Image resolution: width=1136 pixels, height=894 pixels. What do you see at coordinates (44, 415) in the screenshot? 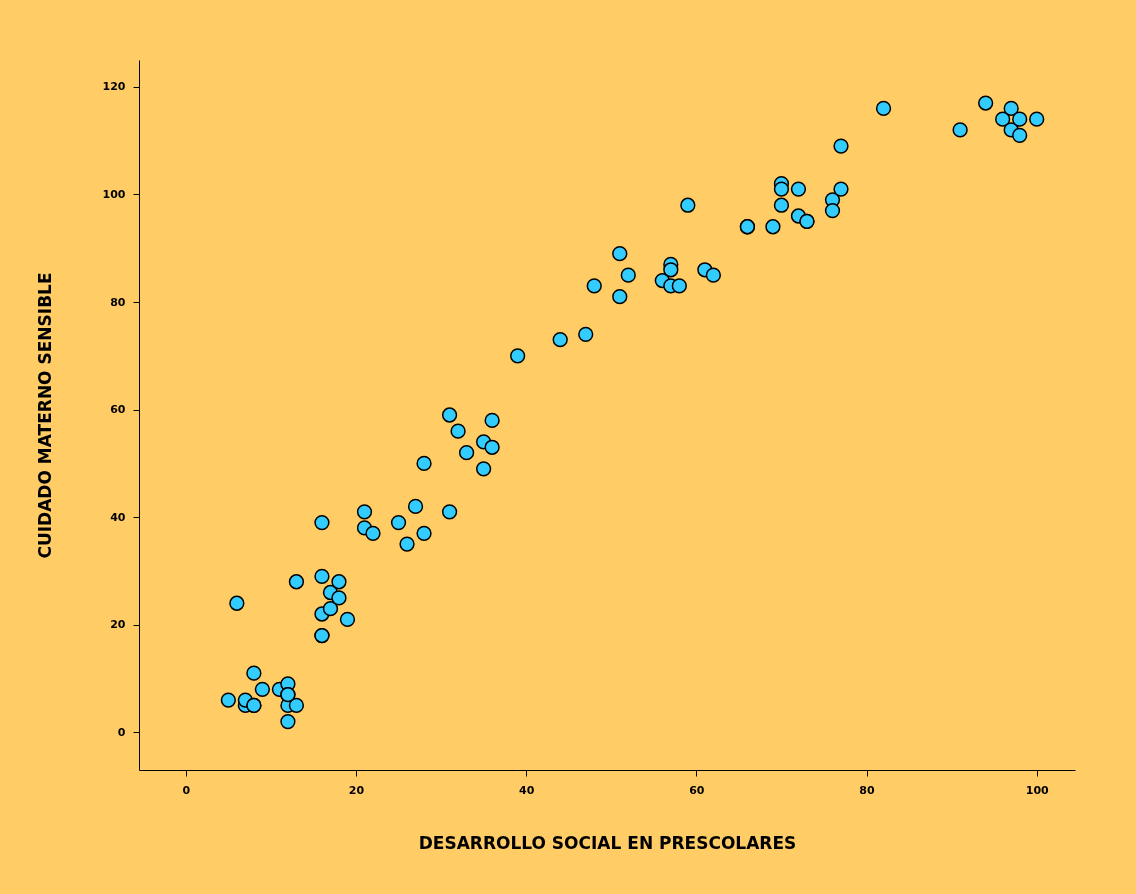
I see `y-axis-title: CUIDADO MATERNO SENSIBLE` at bounding box center [44, 415].